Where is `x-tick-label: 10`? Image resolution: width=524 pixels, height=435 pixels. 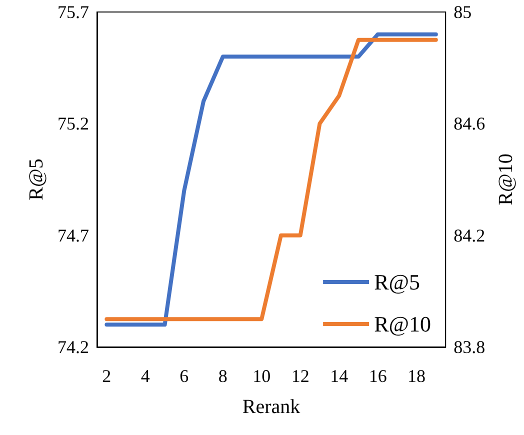 x-tick-label: 10 is located at coordinates (261, 376).